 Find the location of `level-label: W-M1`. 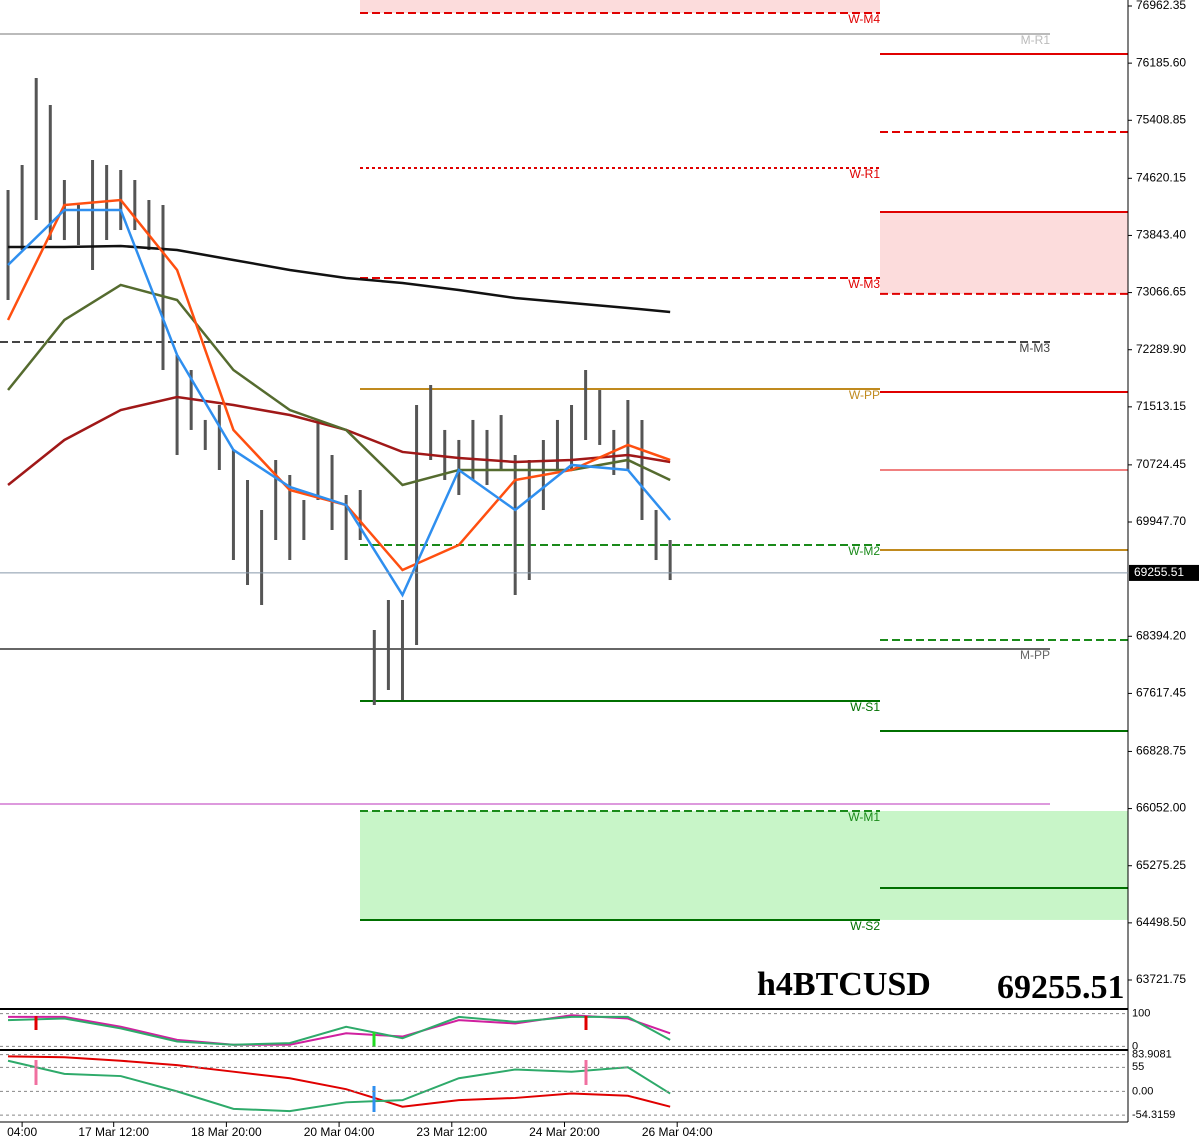

level-label: W-M1 is located at coordinates (864, 817).